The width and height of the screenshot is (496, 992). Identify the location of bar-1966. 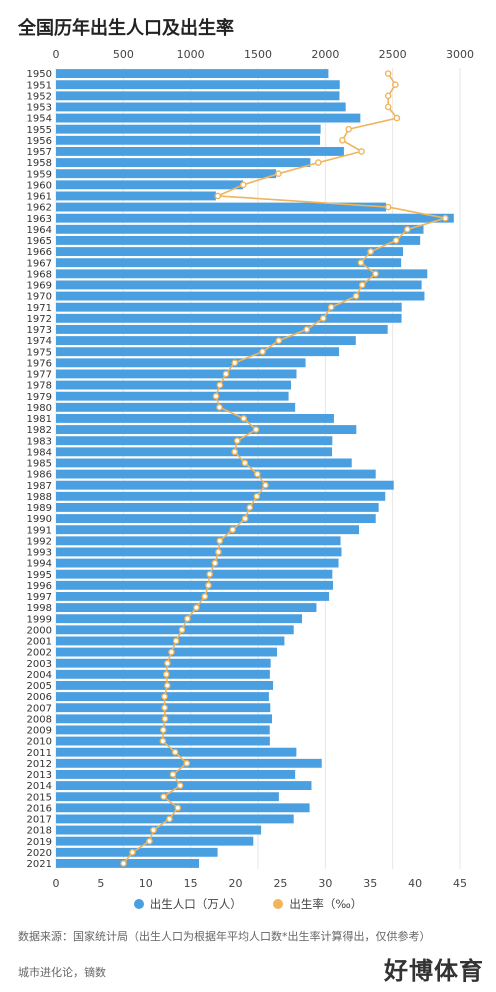
(230, 252).